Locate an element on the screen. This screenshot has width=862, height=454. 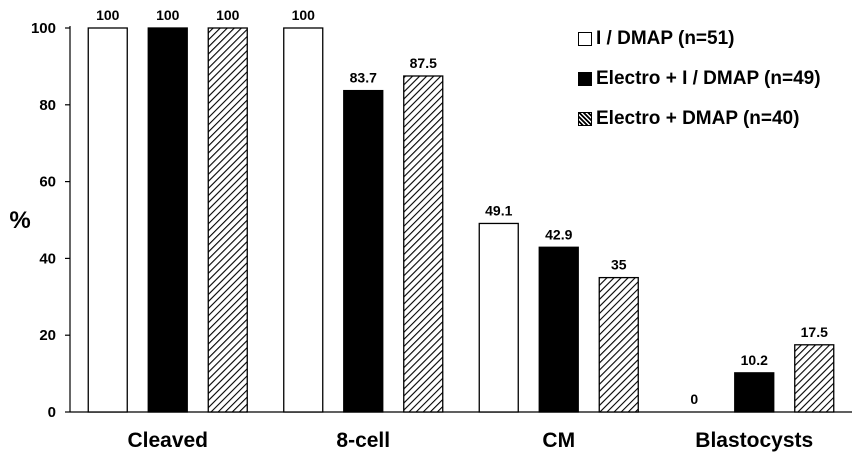
x-tick-label: Blastocysts is located at coordinates (754, 440).